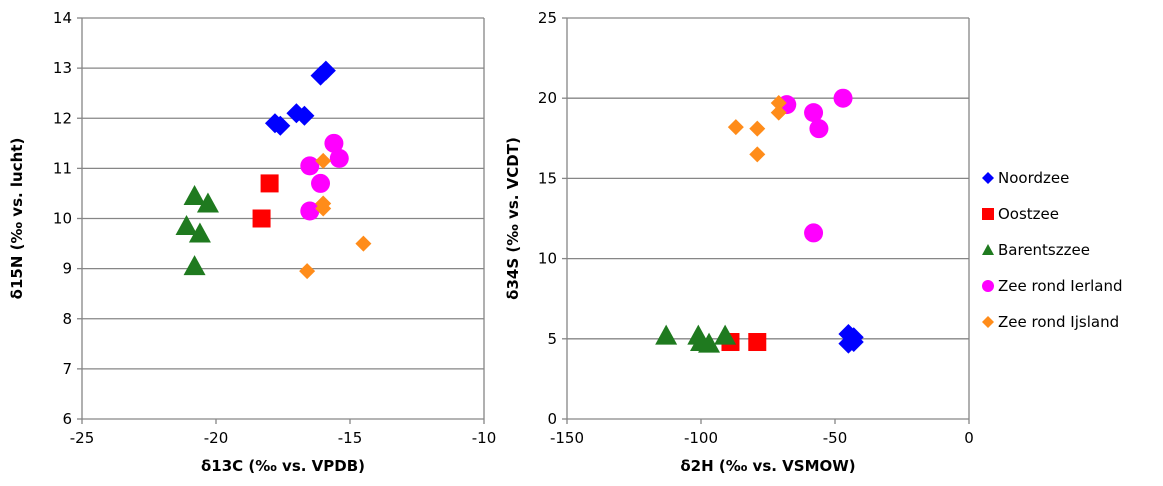 The image size is (1163, 486). What do you see at coordinates (552, 339) in the screenshot?
I see `y-tick-label: 5` at bounding box center [552, 339].